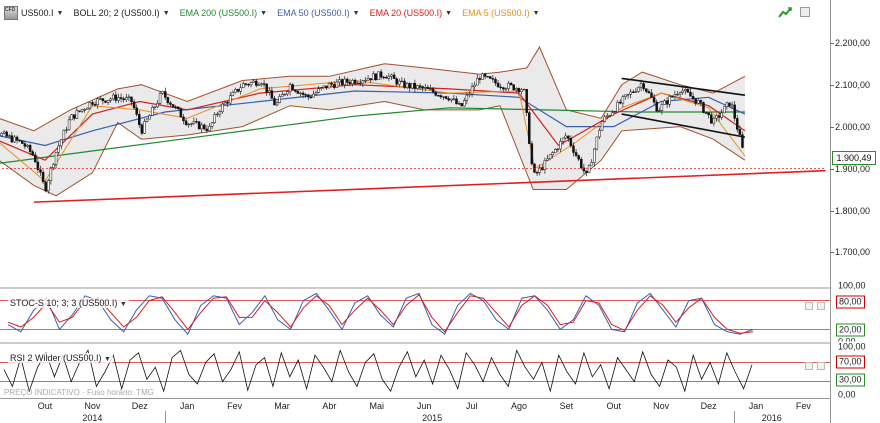 This screenshot has width=880, height=423. I want to click on indicator-ema20-label: EMA 20 (US500.I), so click(406, 13).